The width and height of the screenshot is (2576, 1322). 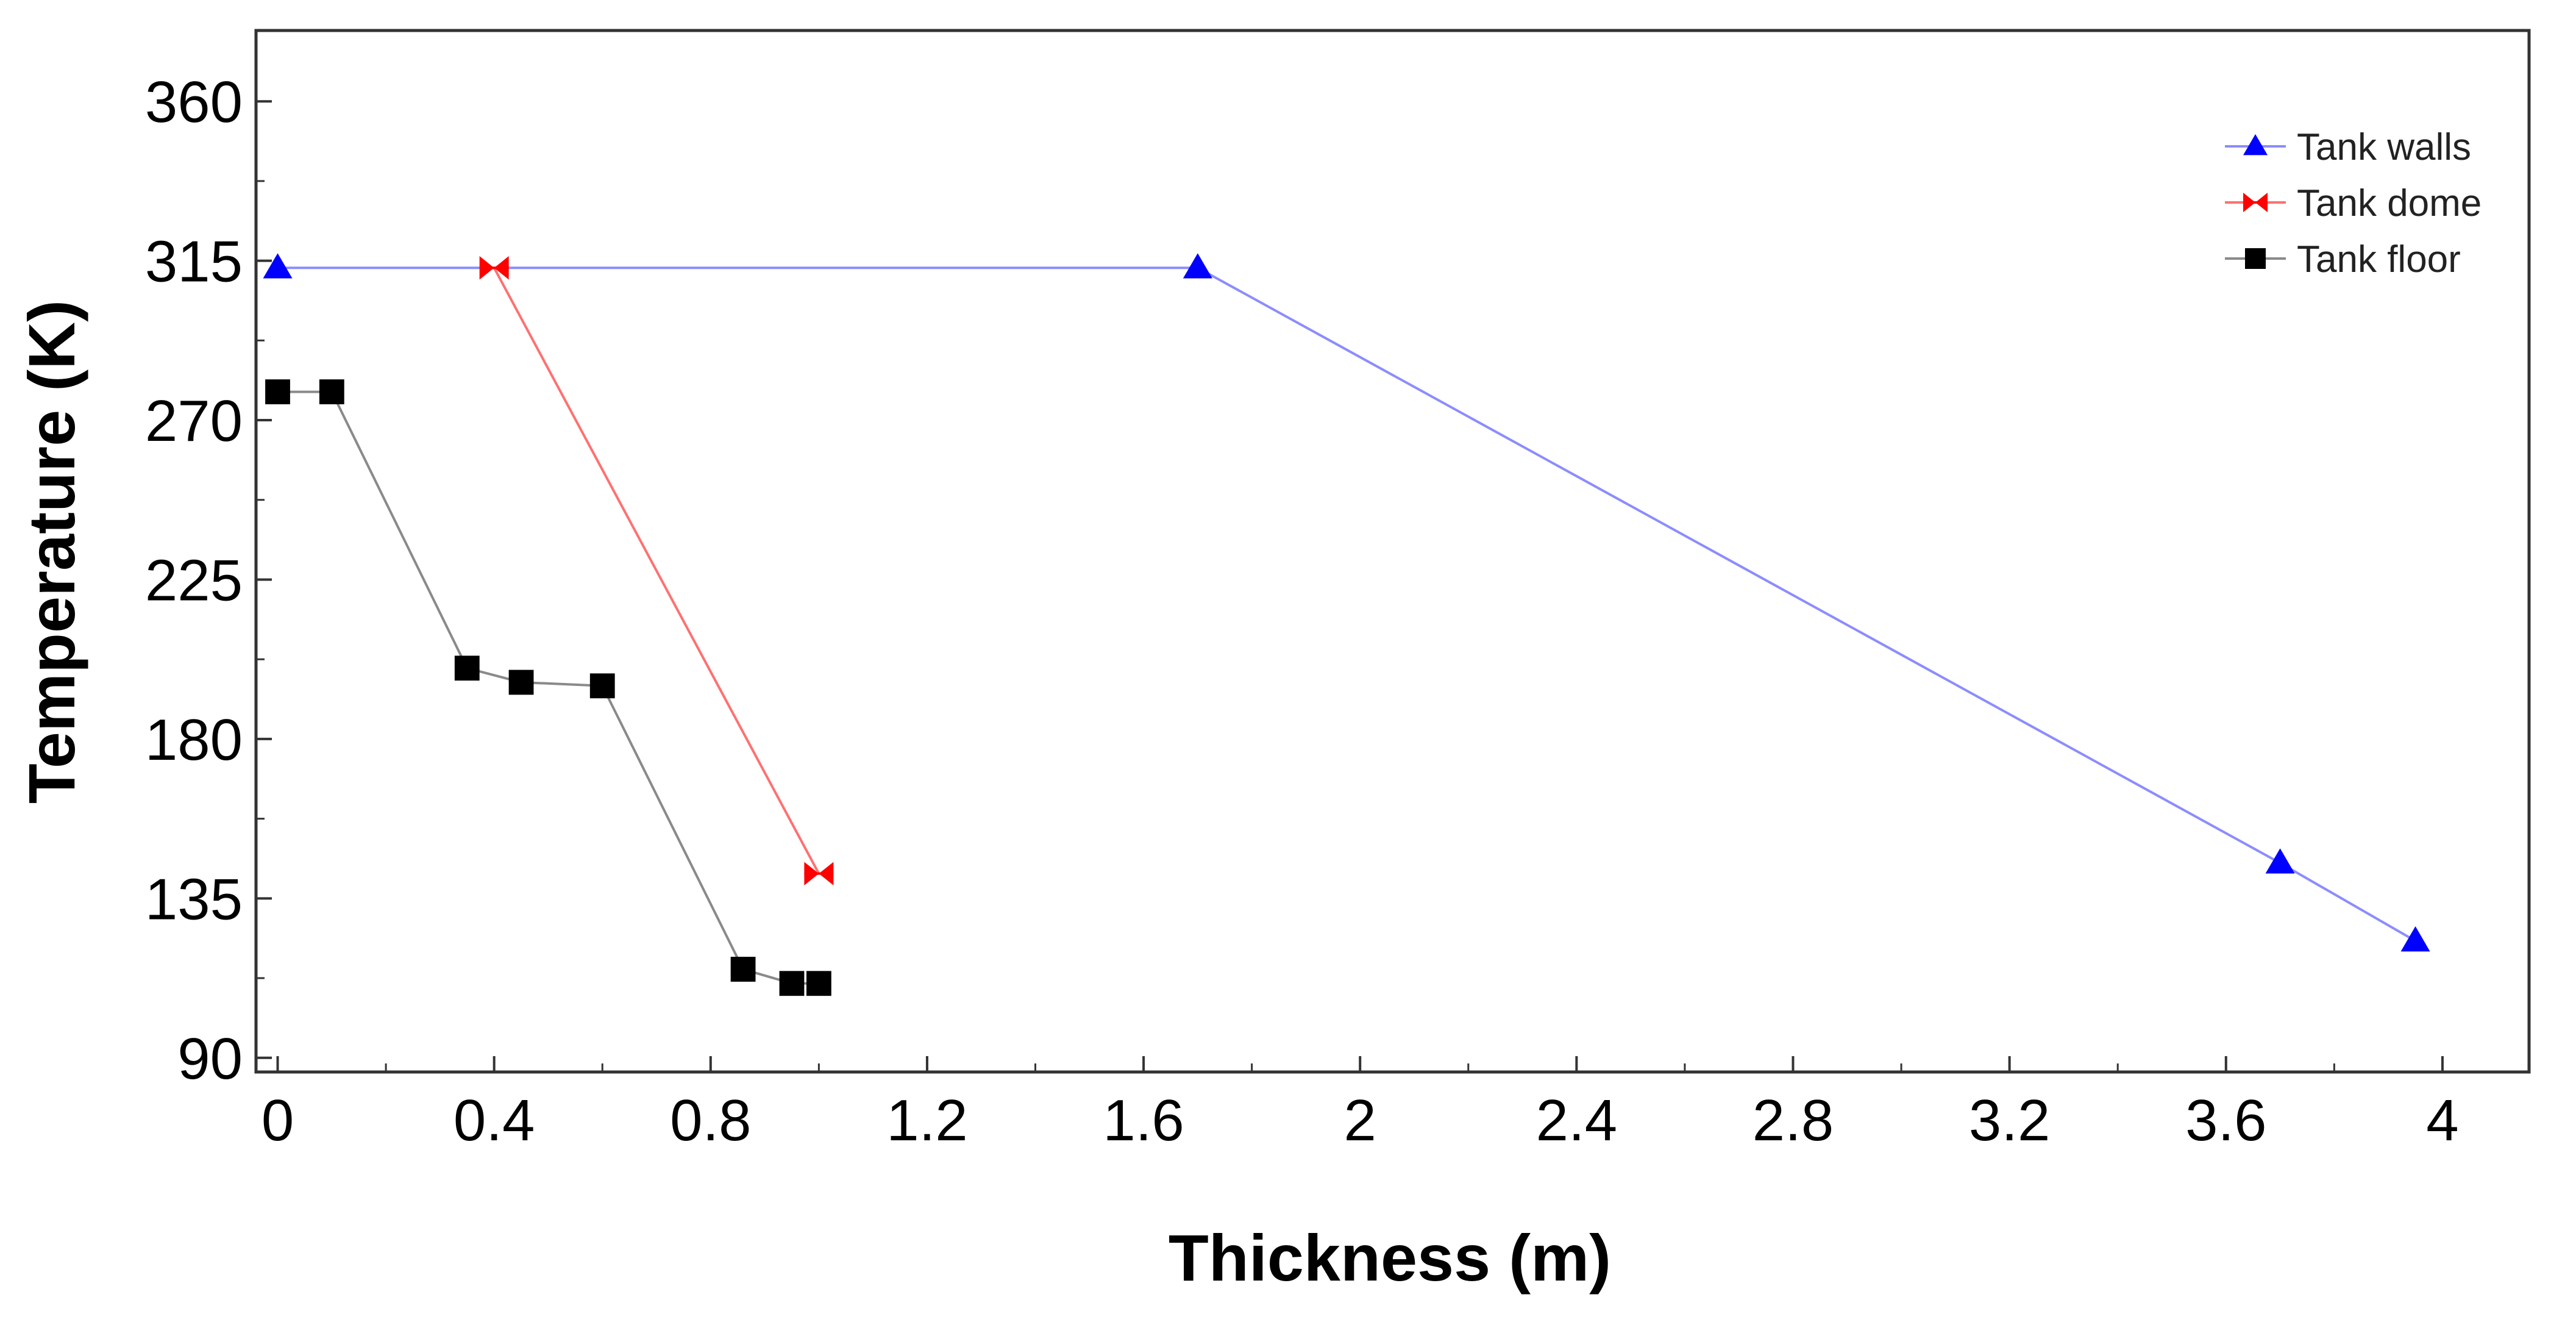 What do you see at coordinates (926, 1120) in the screenshot?
I see `x-tick-label: 1.2` at bounding box center [926, 1120].